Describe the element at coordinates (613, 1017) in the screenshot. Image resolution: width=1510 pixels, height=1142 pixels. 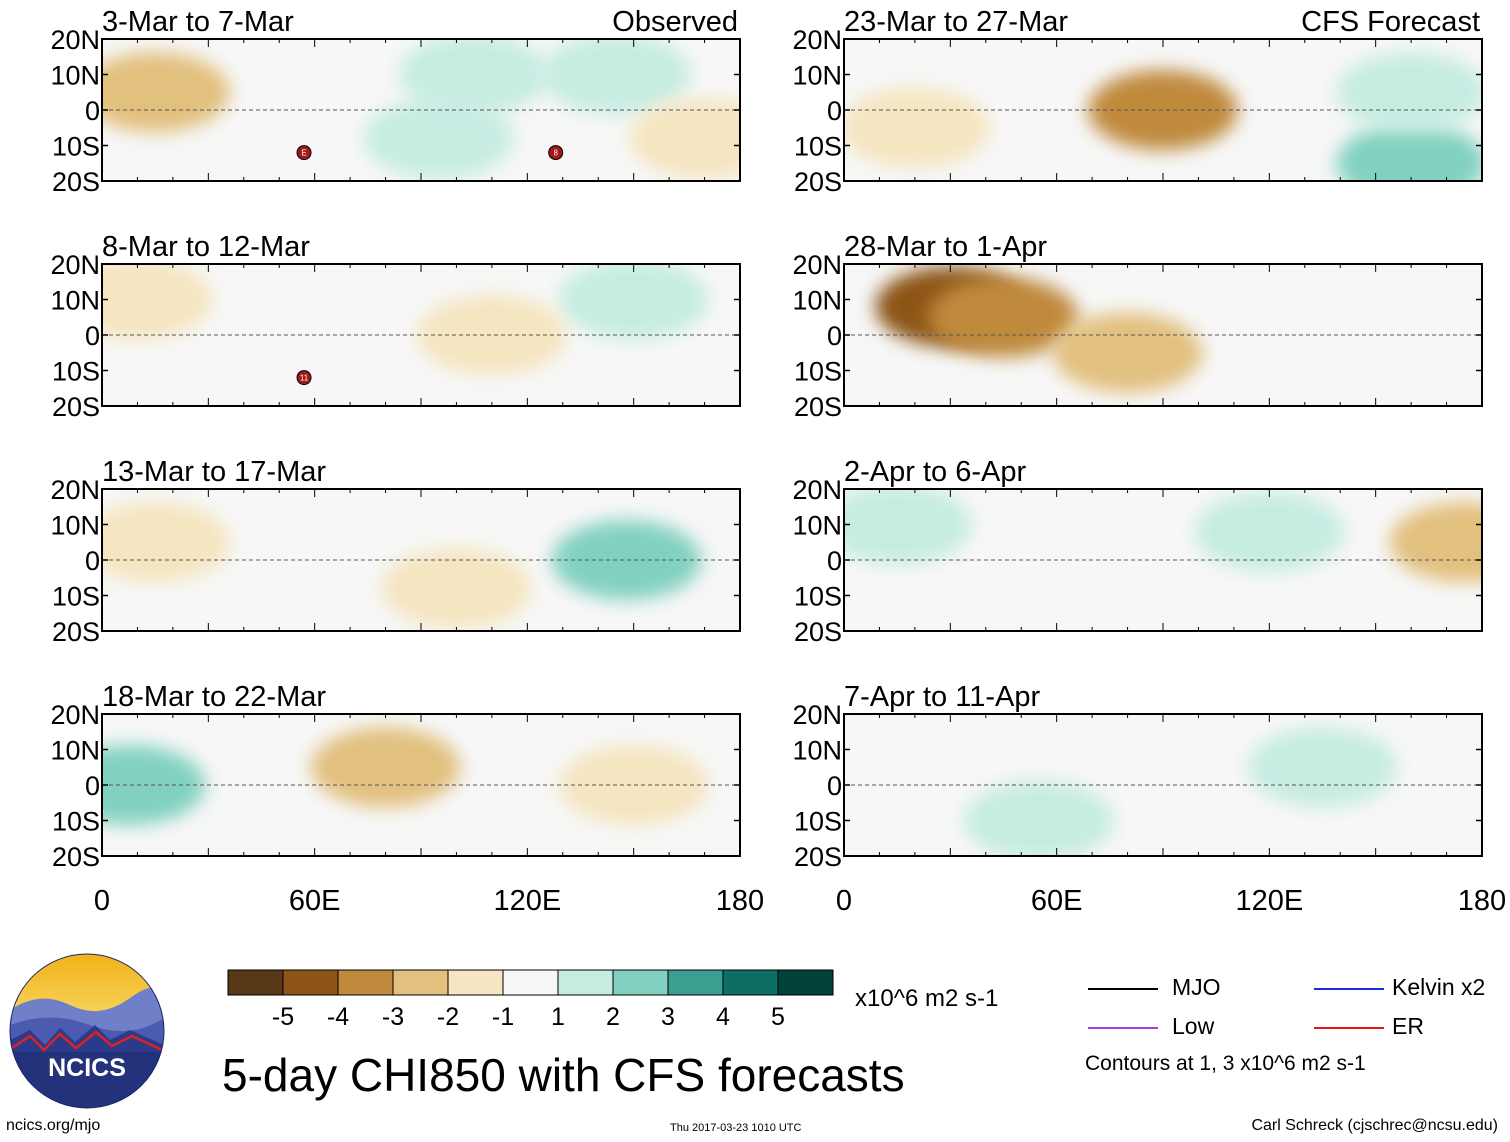
I see `colorbar-tick-label: 2` at that location.